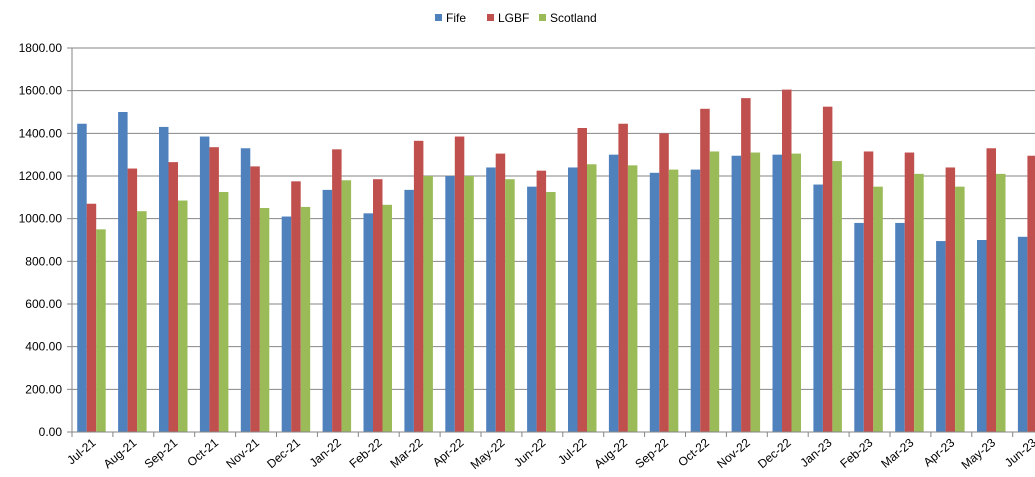  What do you see at coordinates (1018, 452) in the screenshot?
I see `x-tick-label: Jun-23` at bounding box center [1018, 452].